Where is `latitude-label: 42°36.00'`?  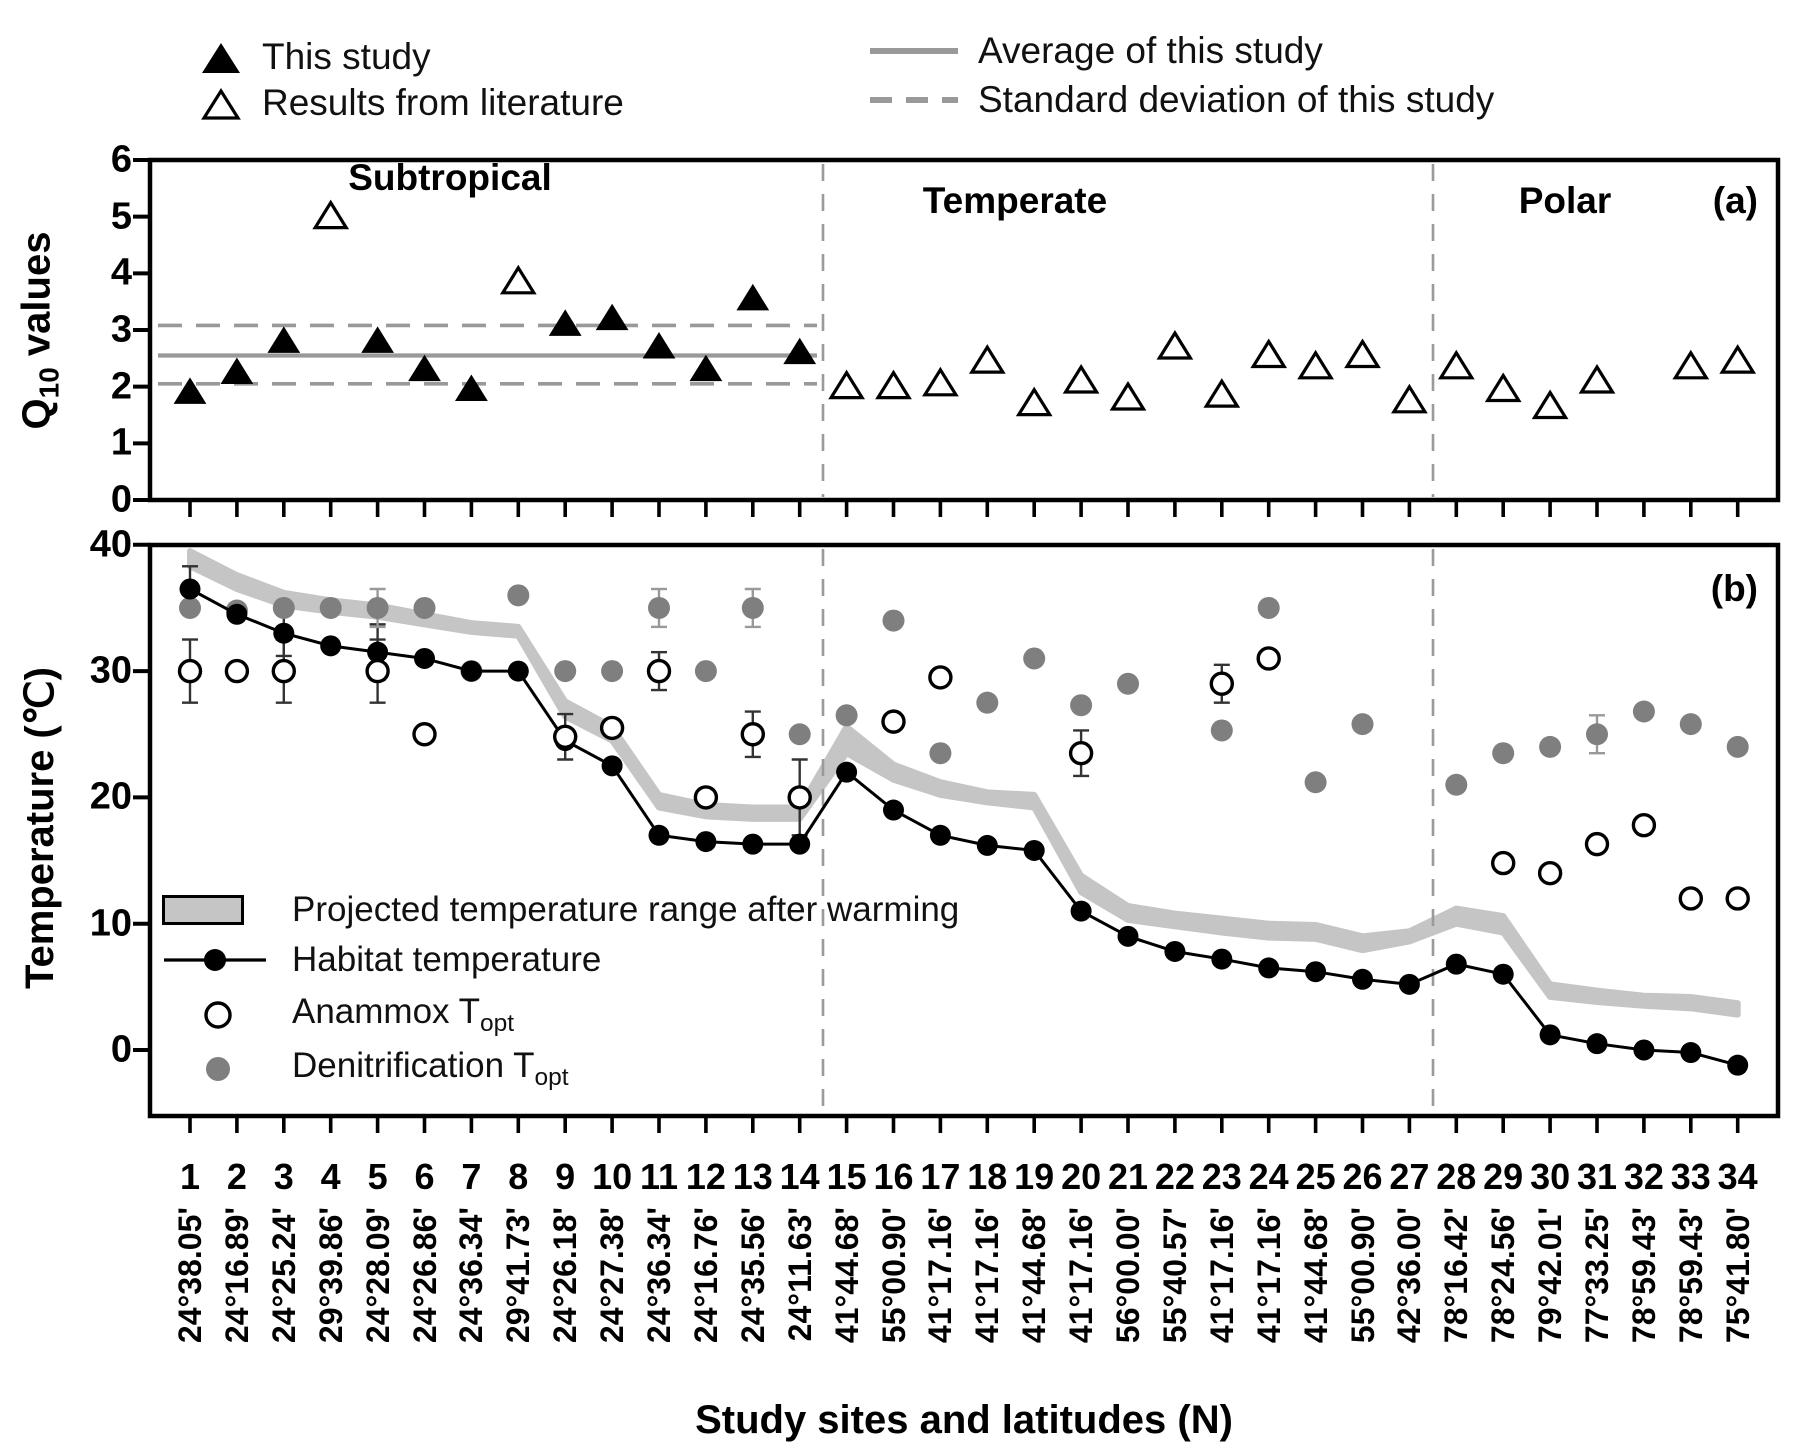
latitude-label: 42°36.00' is located at coordinates (1409, 1275).